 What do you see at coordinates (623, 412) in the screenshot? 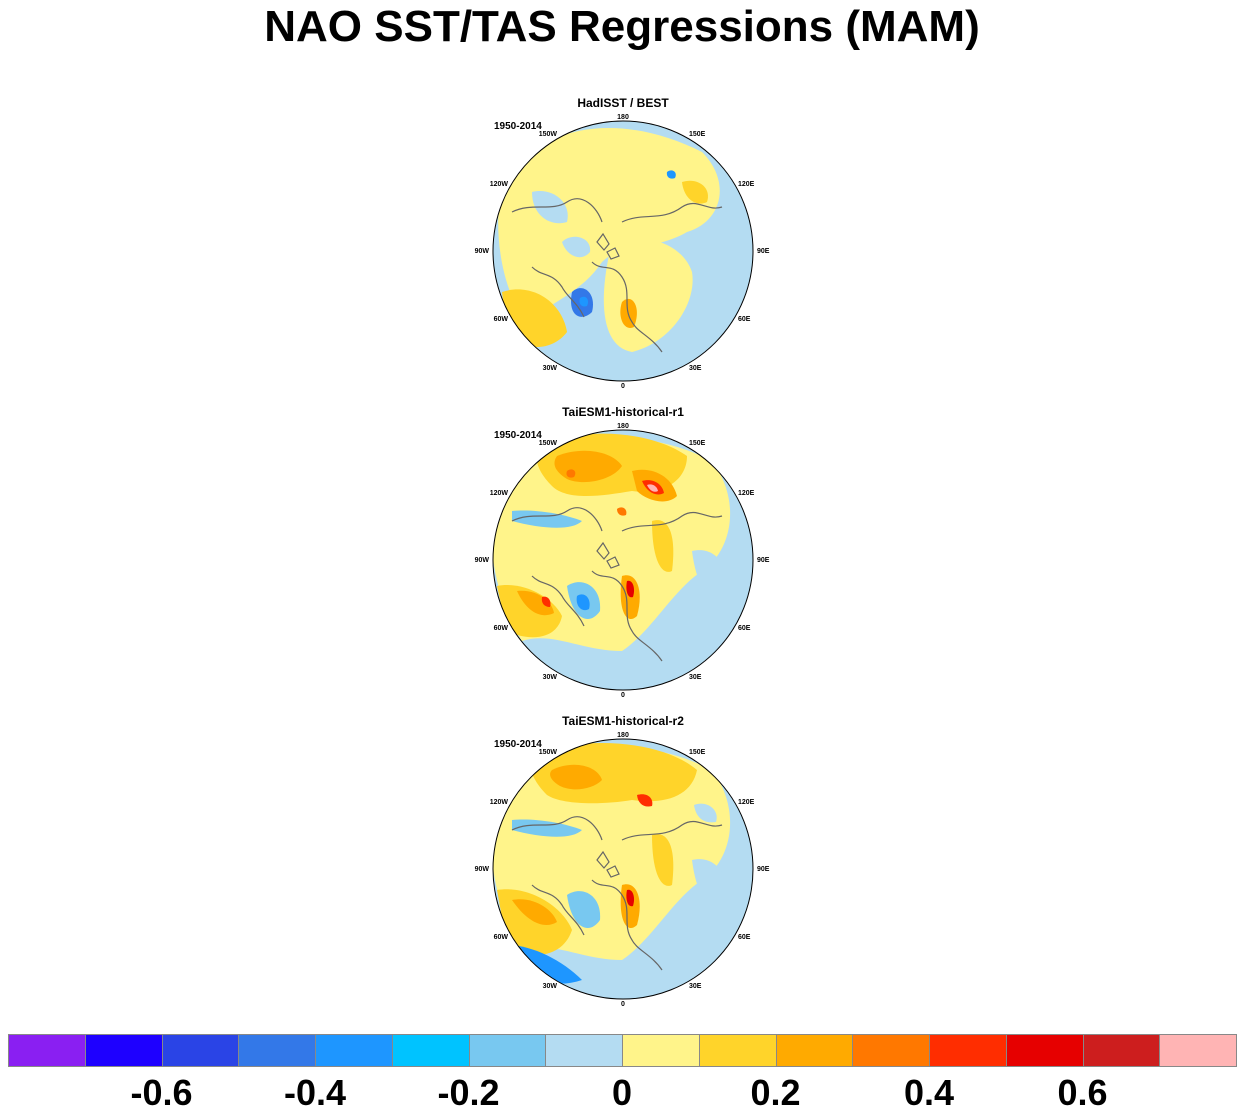
I see `panel-title: TaiESM1-historical-r1` at bounding box center [623, 412].